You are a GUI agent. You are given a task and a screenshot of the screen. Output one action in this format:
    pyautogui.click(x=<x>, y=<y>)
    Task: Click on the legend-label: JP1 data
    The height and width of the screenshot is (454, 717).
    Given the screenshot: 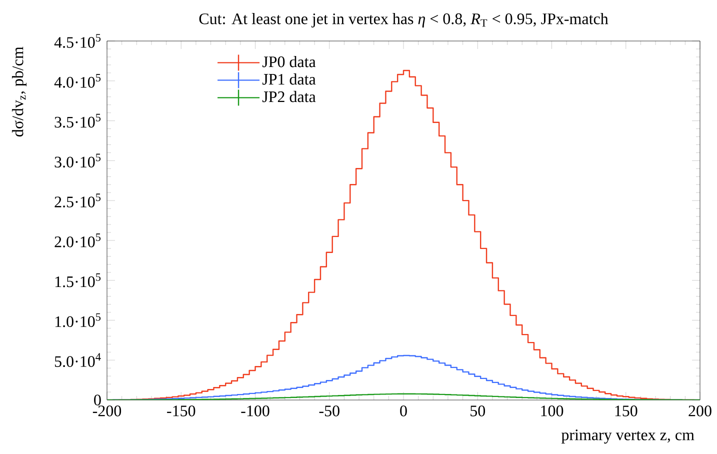 What is the action you would take?
    pyautogui.click(x=289, y=79)
    